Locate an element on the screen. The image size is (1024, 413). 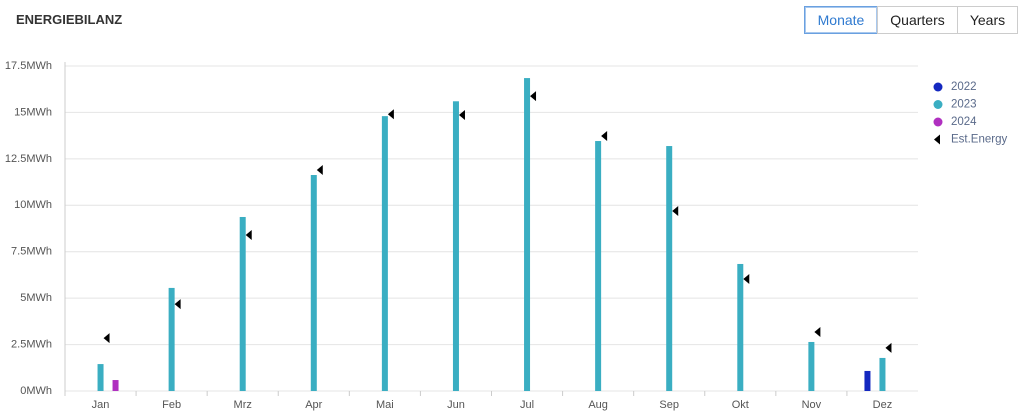
x-tick-label: Aug is located at coordinates (598, 405).